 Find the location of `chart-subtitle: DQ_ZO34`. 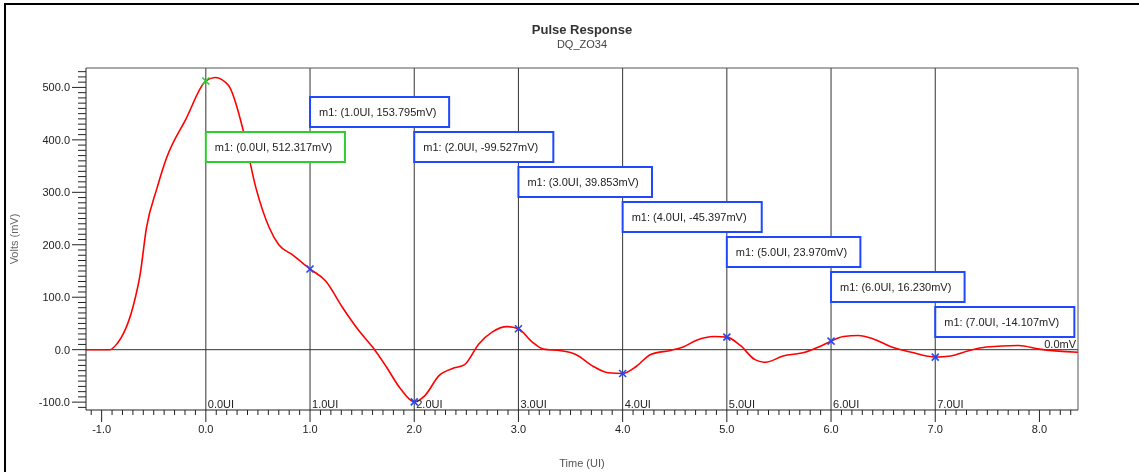

chart-subtitle: DQ_ZO34 is located at coordinates (582, 44).